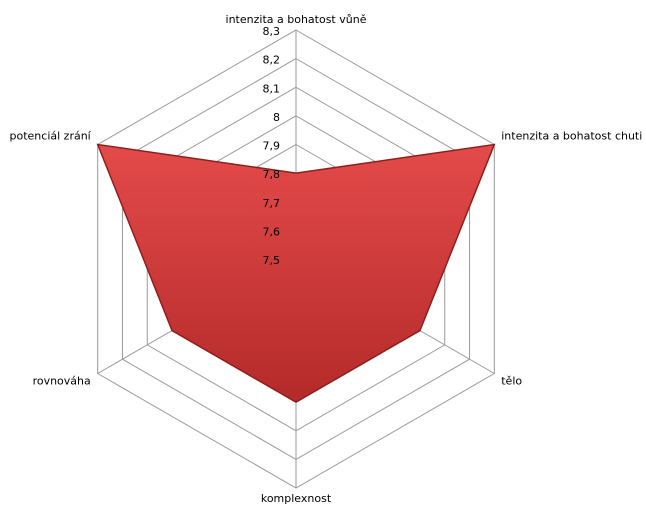 The image size is (646, 515). What do you see at coordinates (272, 203) in the screenshot?
I see `r-tick-label: 7,7` at bounding box center [272, 203].